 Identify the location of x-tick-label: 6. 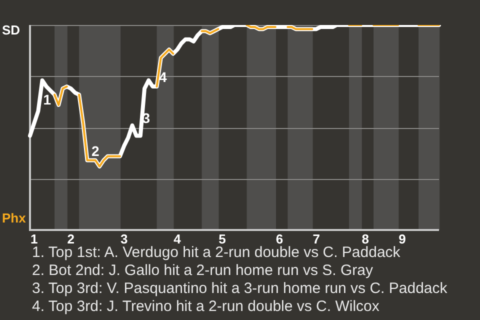
(280, 238).